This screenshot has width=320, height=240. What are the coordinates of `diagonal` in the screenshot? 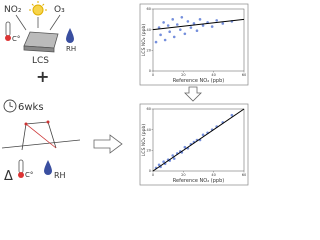 It's located at (41, 136).